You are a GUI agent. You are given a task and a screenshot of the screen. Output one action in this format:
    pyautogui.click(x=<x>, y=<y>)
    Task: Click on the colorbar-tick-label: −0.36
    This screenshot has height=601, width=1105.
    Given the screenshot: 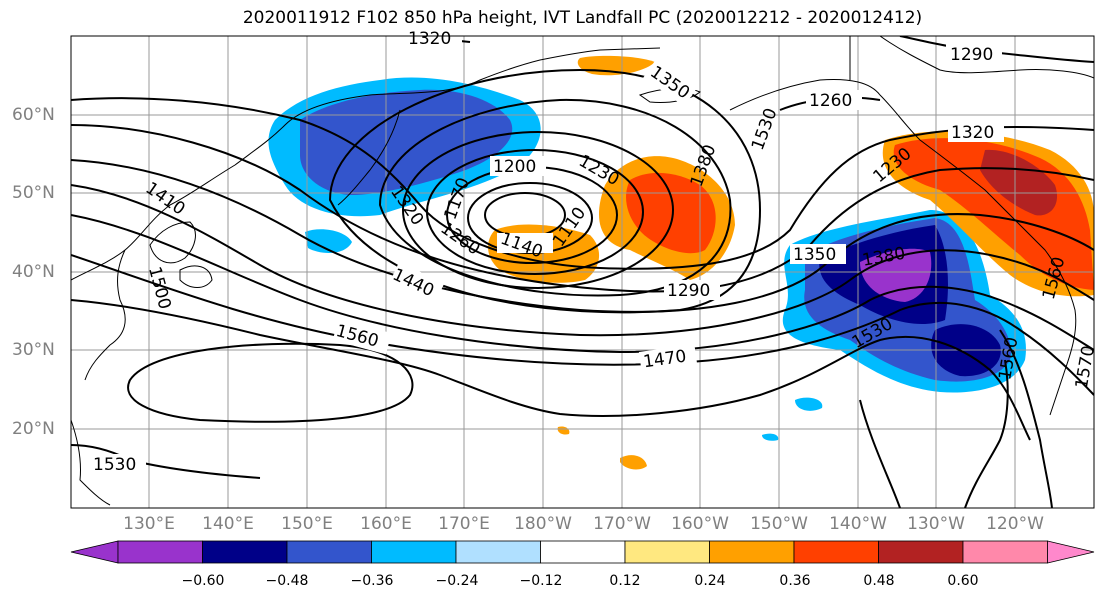 What is the action you would take?
    pyautogui.click(x=372, y=581)
    